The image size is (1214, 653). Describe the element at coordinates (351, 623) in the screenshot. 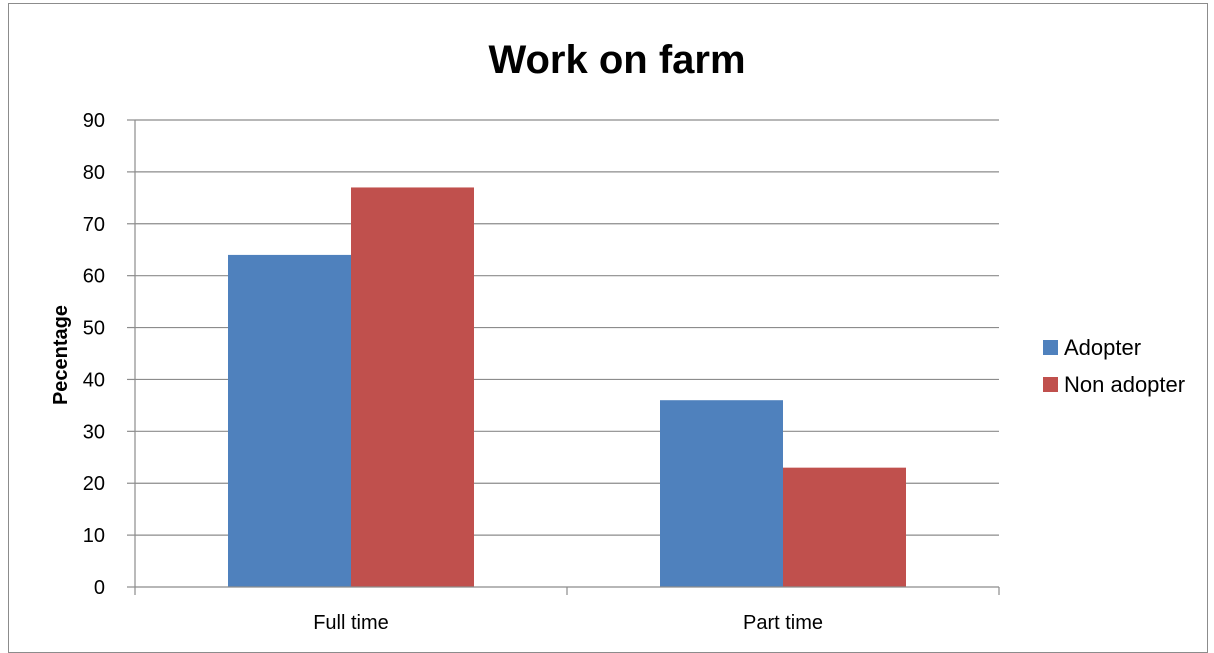

I see `x-category-label: Full time` at that location.